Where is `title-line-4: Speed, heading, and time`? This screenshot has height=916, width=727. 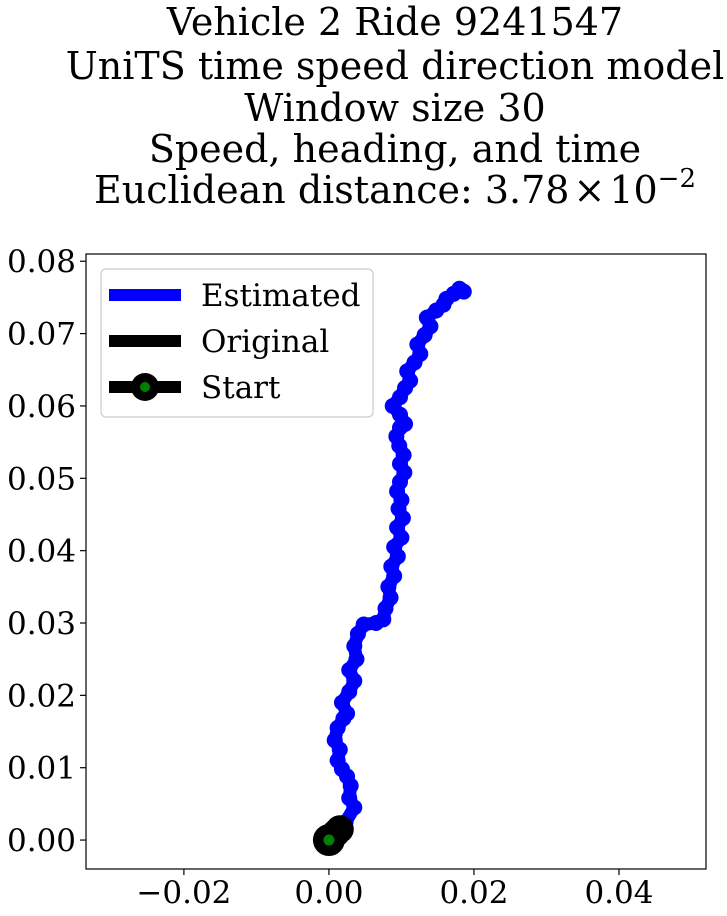 title-line-4: Speed, heading, and time is located at coordinates (395, 149).